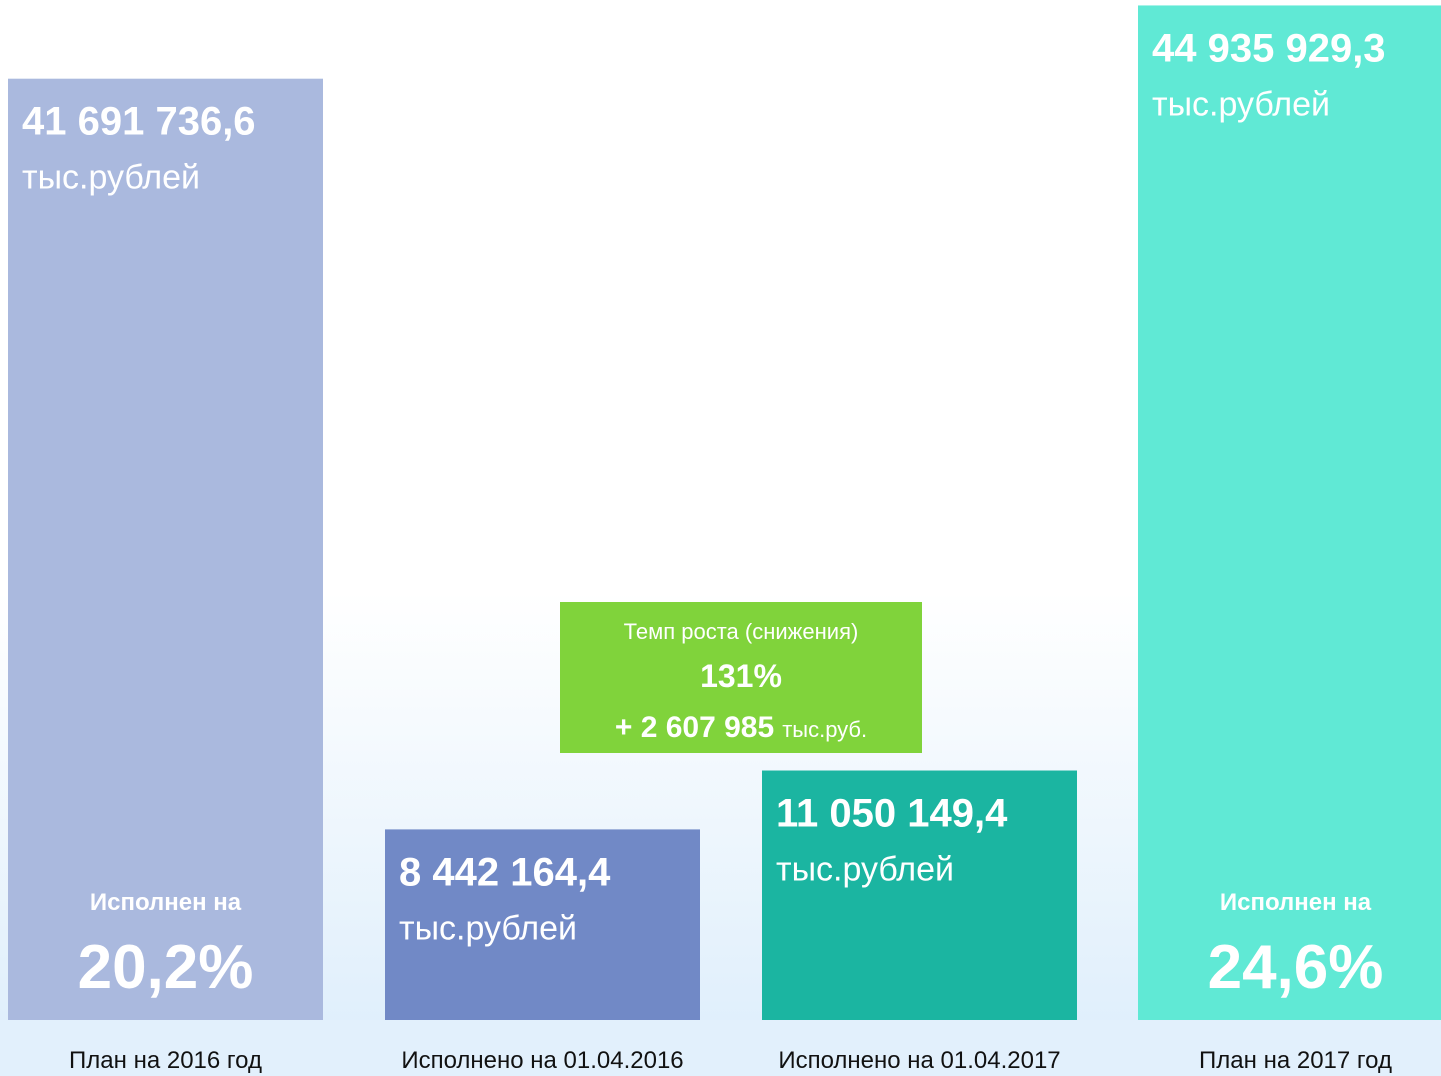 The width and height of the screenshot is (1441, 1076). What do you see at coordinates (824, 729) in the screenshot?
I see `growth-delta-unit: тыс.руб.` at bounding box center [824, 729].